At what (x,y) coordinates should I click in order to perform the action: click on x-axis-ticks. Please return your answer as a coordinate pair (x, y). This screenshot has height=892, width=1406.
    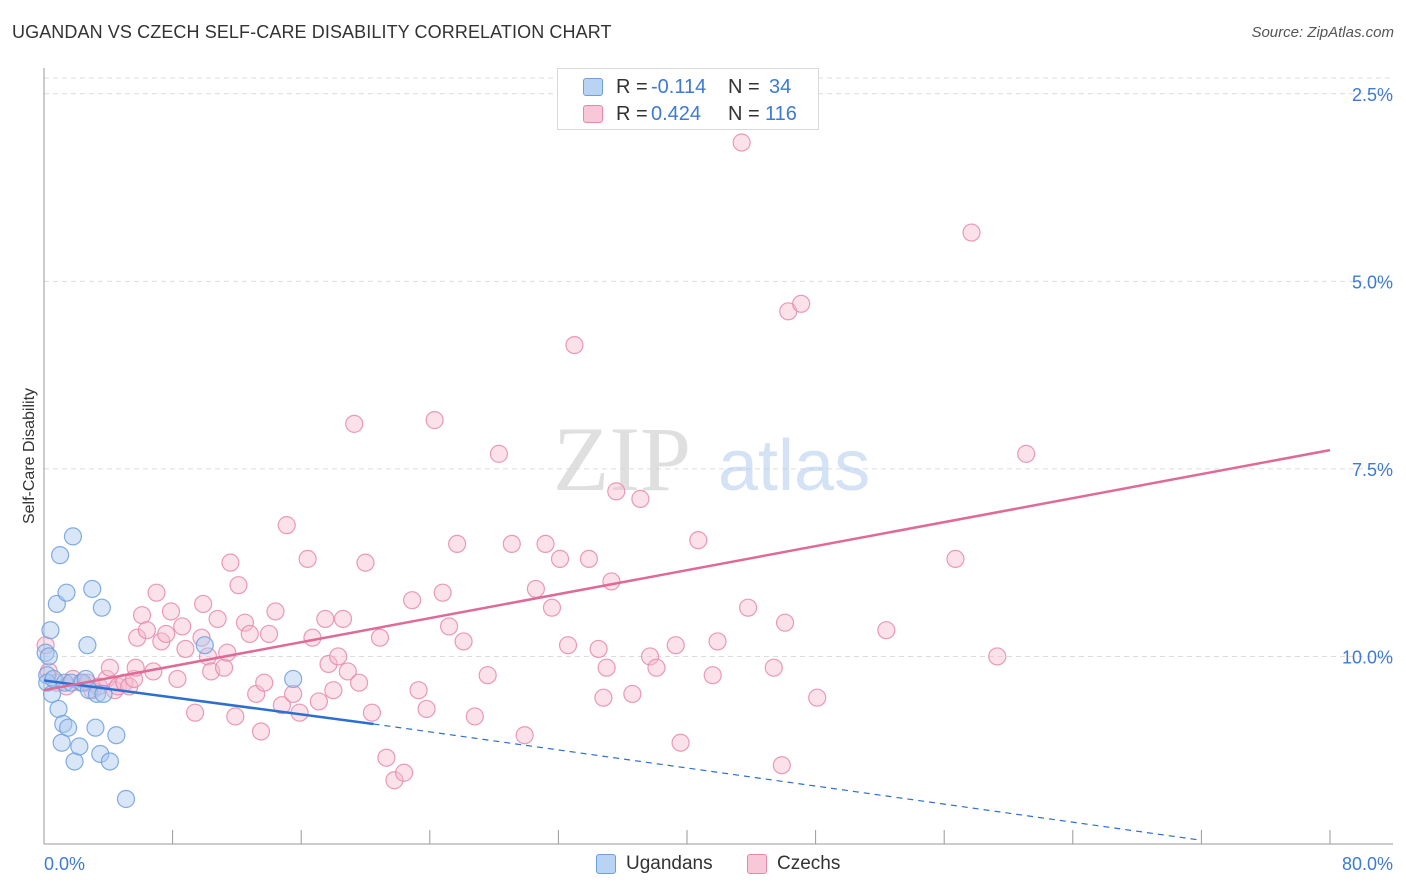
    Looking at the image, I should click on (687, 837).